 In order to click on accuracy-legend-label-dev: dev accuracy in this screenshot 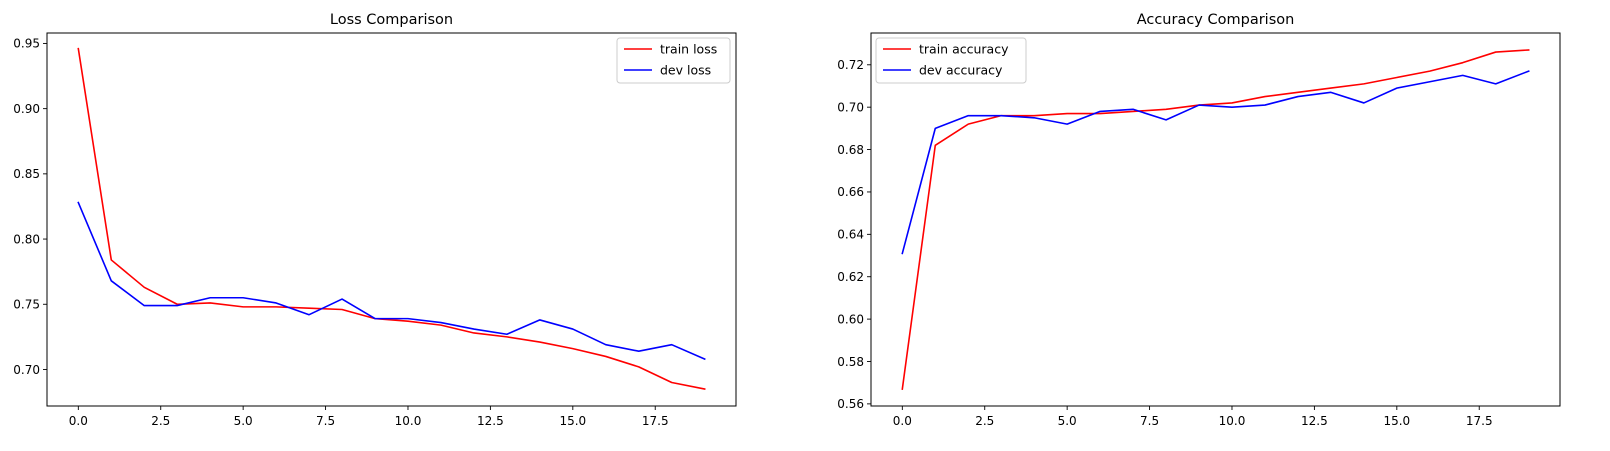, I will do `click(961, 70)`.